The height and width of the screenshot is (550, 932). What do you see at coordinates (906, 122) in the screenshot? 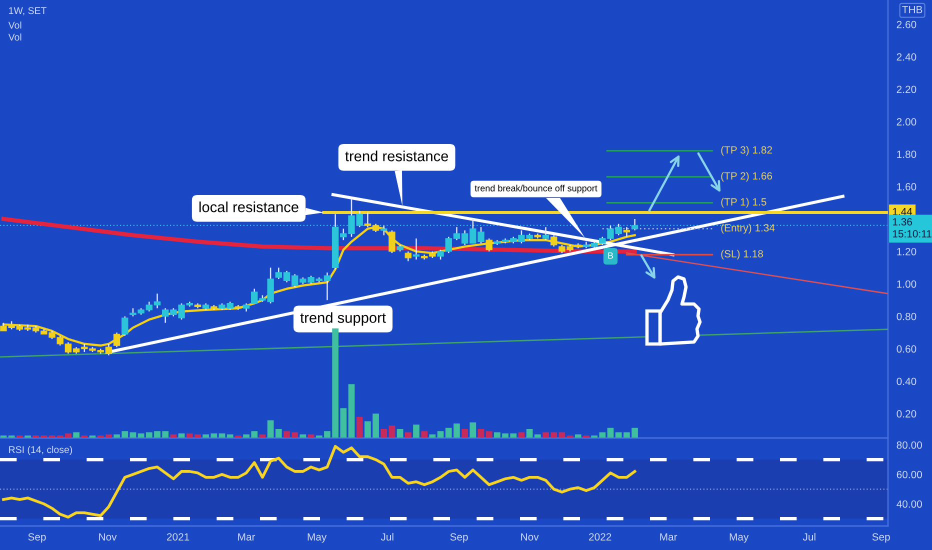
I see `y-tick-label: 2.00` at bounding box center [906, 122].